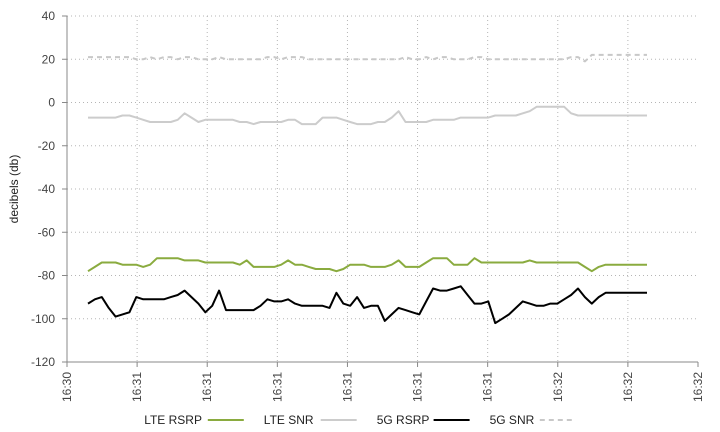 The image size is (720, 432). I want to click on y-tick-label: -60, so click(47, 232).